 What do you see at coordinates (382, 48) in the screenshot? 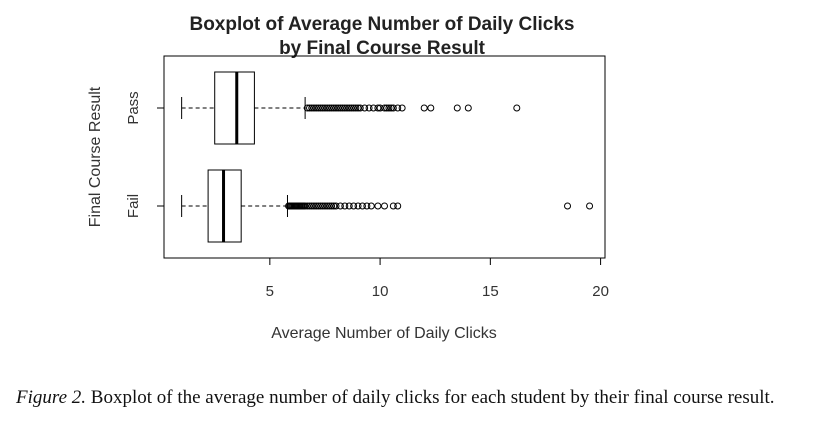
I see `chart-title-line2: by Final Course Result` at bounding box center [382, 48].